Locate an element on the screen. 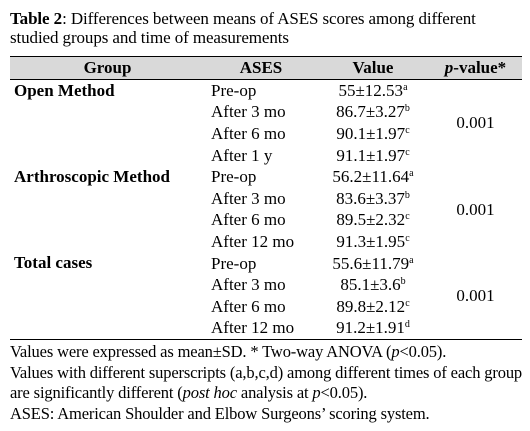 The width and height of the screenshot is (530, 431). value-text: 89.5±2.32 is located at coordinates (371, 220).